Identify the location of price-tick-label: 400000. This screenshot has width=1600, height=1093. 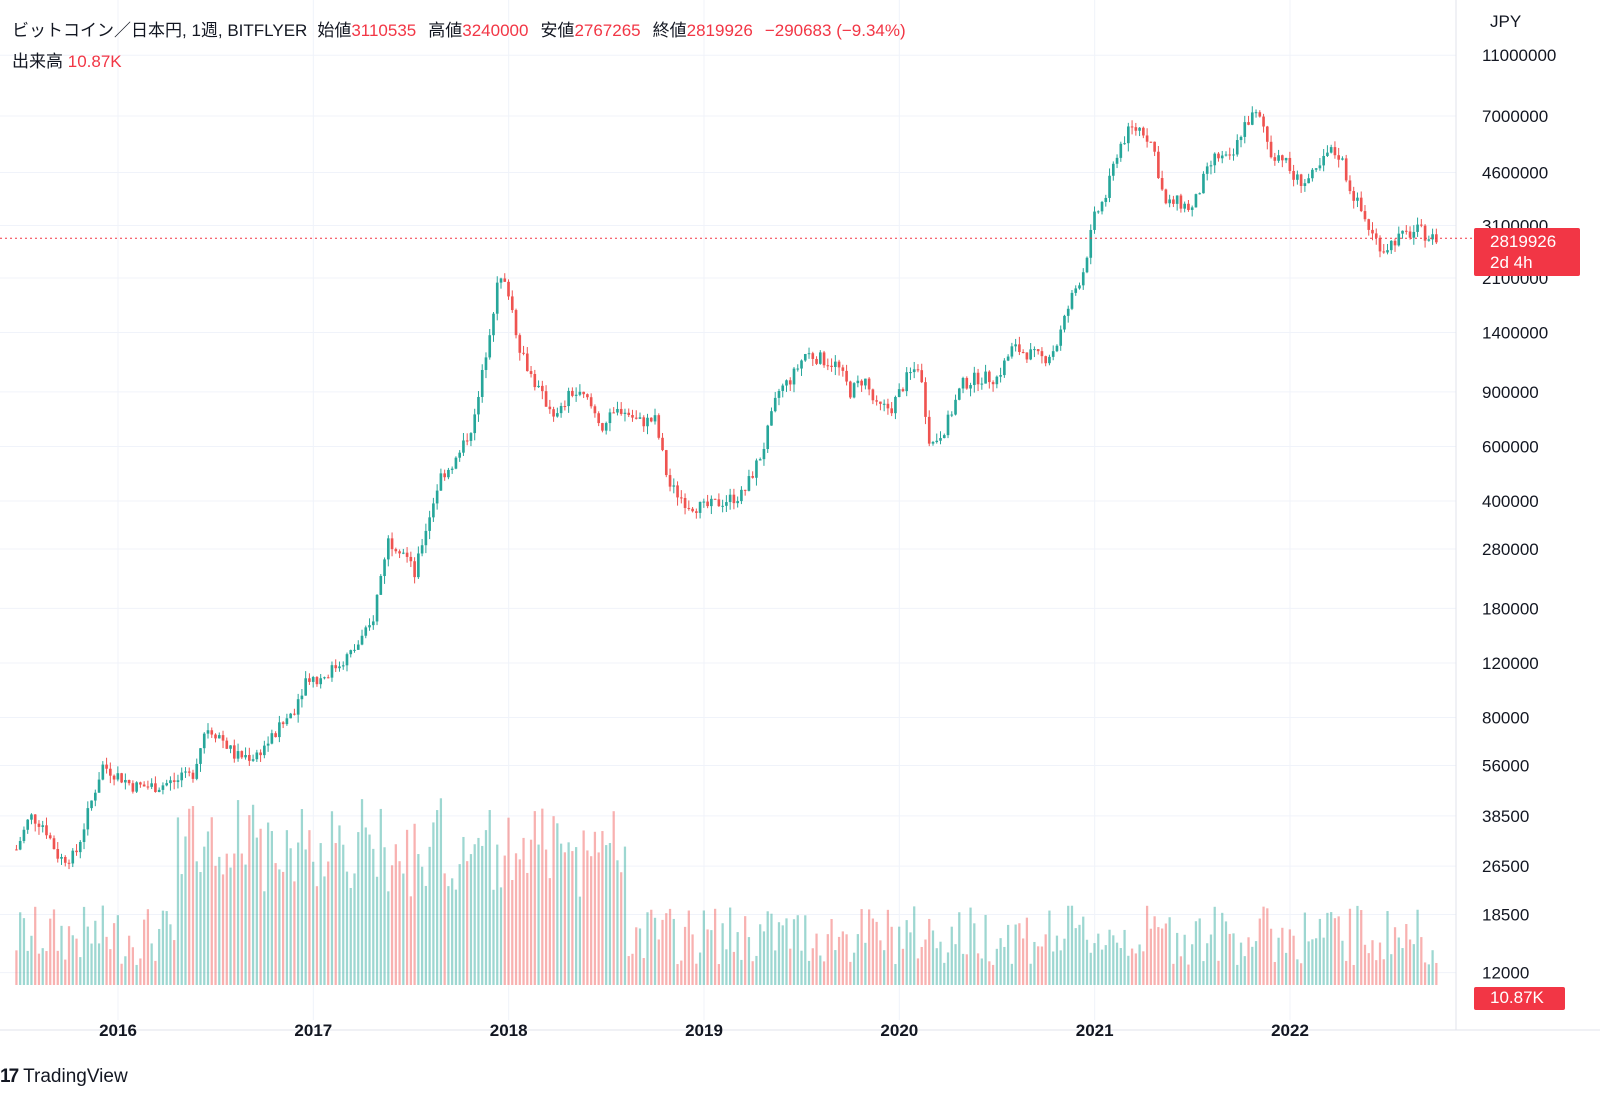
(1510, 501).